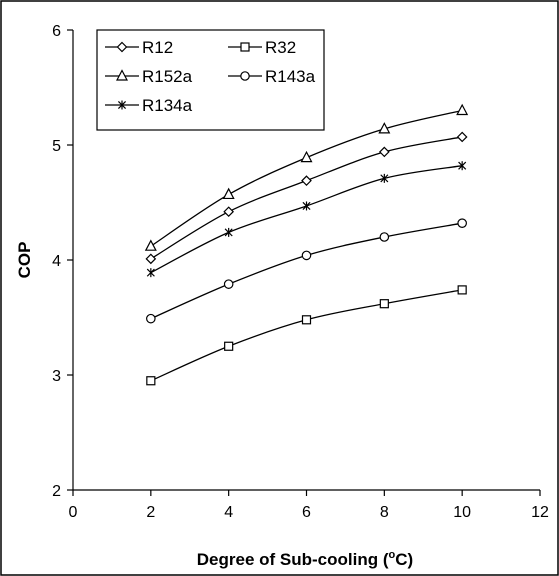 The image size is (559, 576). I want to click on x-tick-label: 8, so click(384, 512).